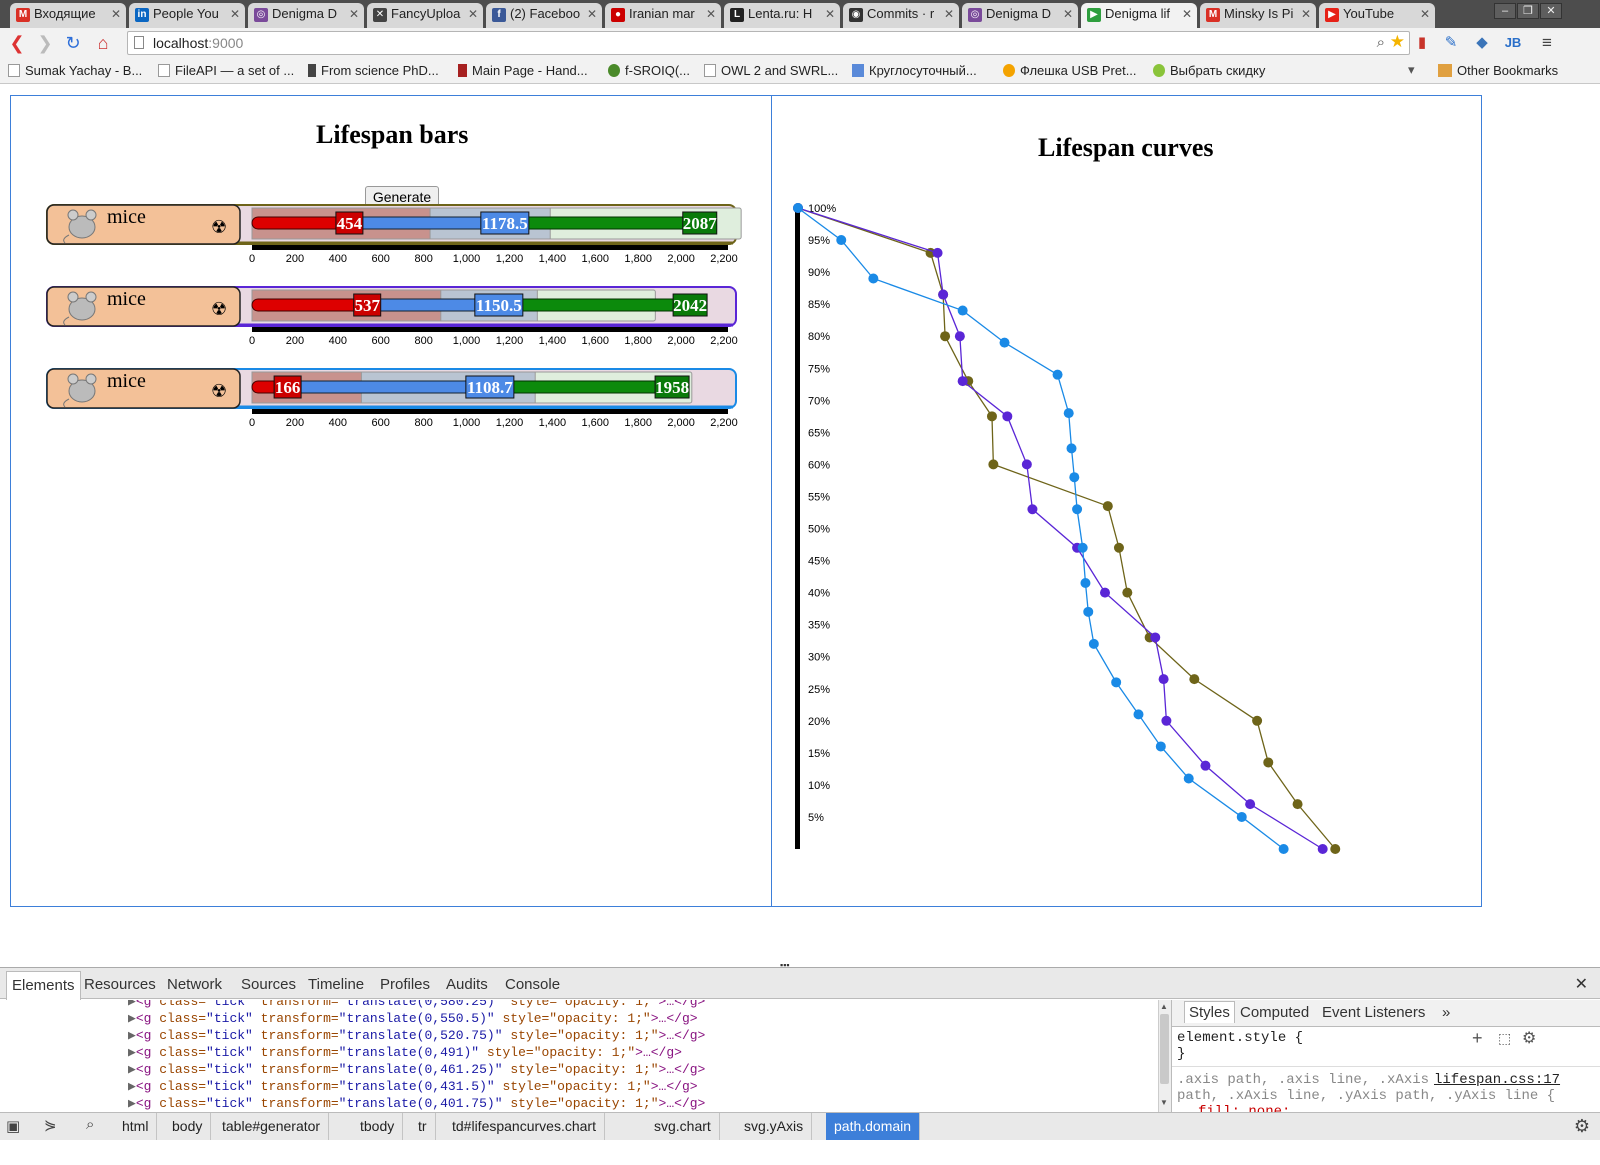 This screenshot has width=1600, height=1165. Describe the element at coordinates (120, 984) in the screenshot. I see `devtools-tab: Resources` at that location.